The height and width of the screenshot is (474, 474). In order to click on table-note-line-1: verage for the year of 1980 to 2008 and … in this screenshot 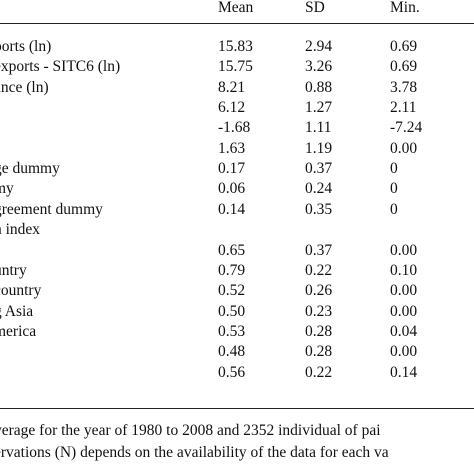, I will do `click(190, 430)`.